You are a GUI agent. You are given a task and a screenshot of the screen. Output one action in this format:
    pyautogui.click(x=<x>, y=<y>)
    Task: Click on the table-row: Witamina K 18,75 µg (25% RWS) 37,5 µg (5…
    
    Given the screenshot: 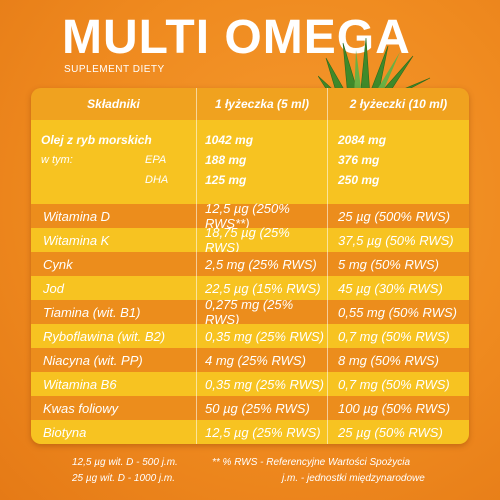 What is the action you would take?
    pyautogui.click(x=250, y=240)
    